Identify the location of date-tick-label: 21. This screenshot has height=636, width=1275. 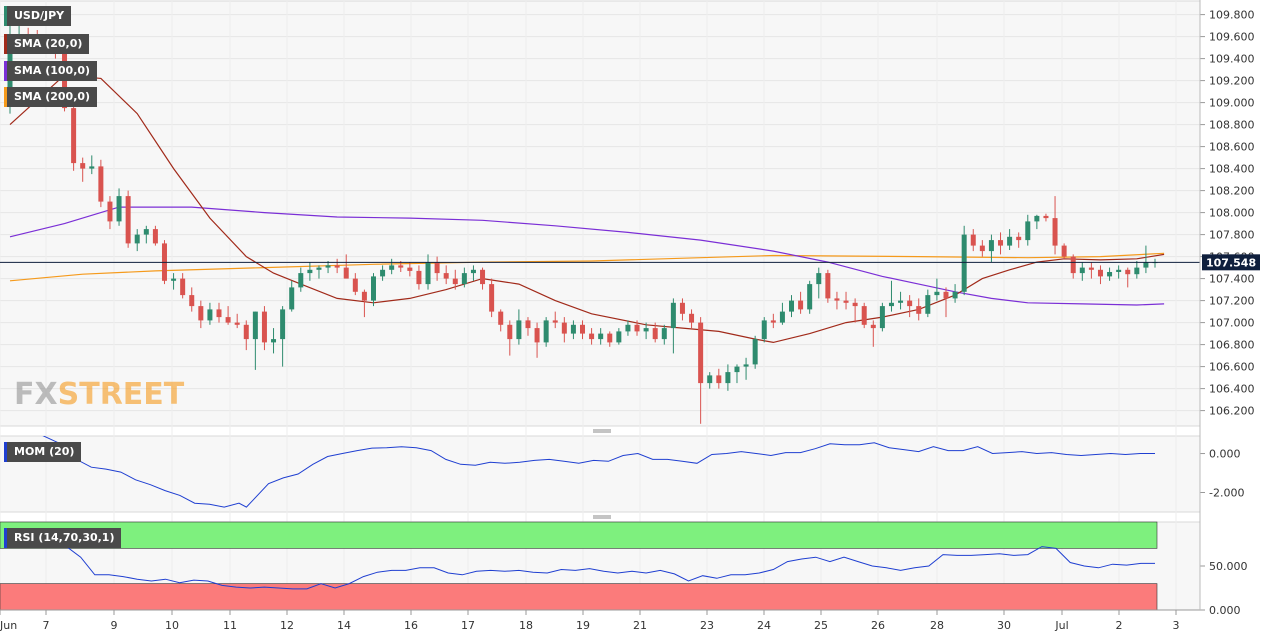
(640, 625).